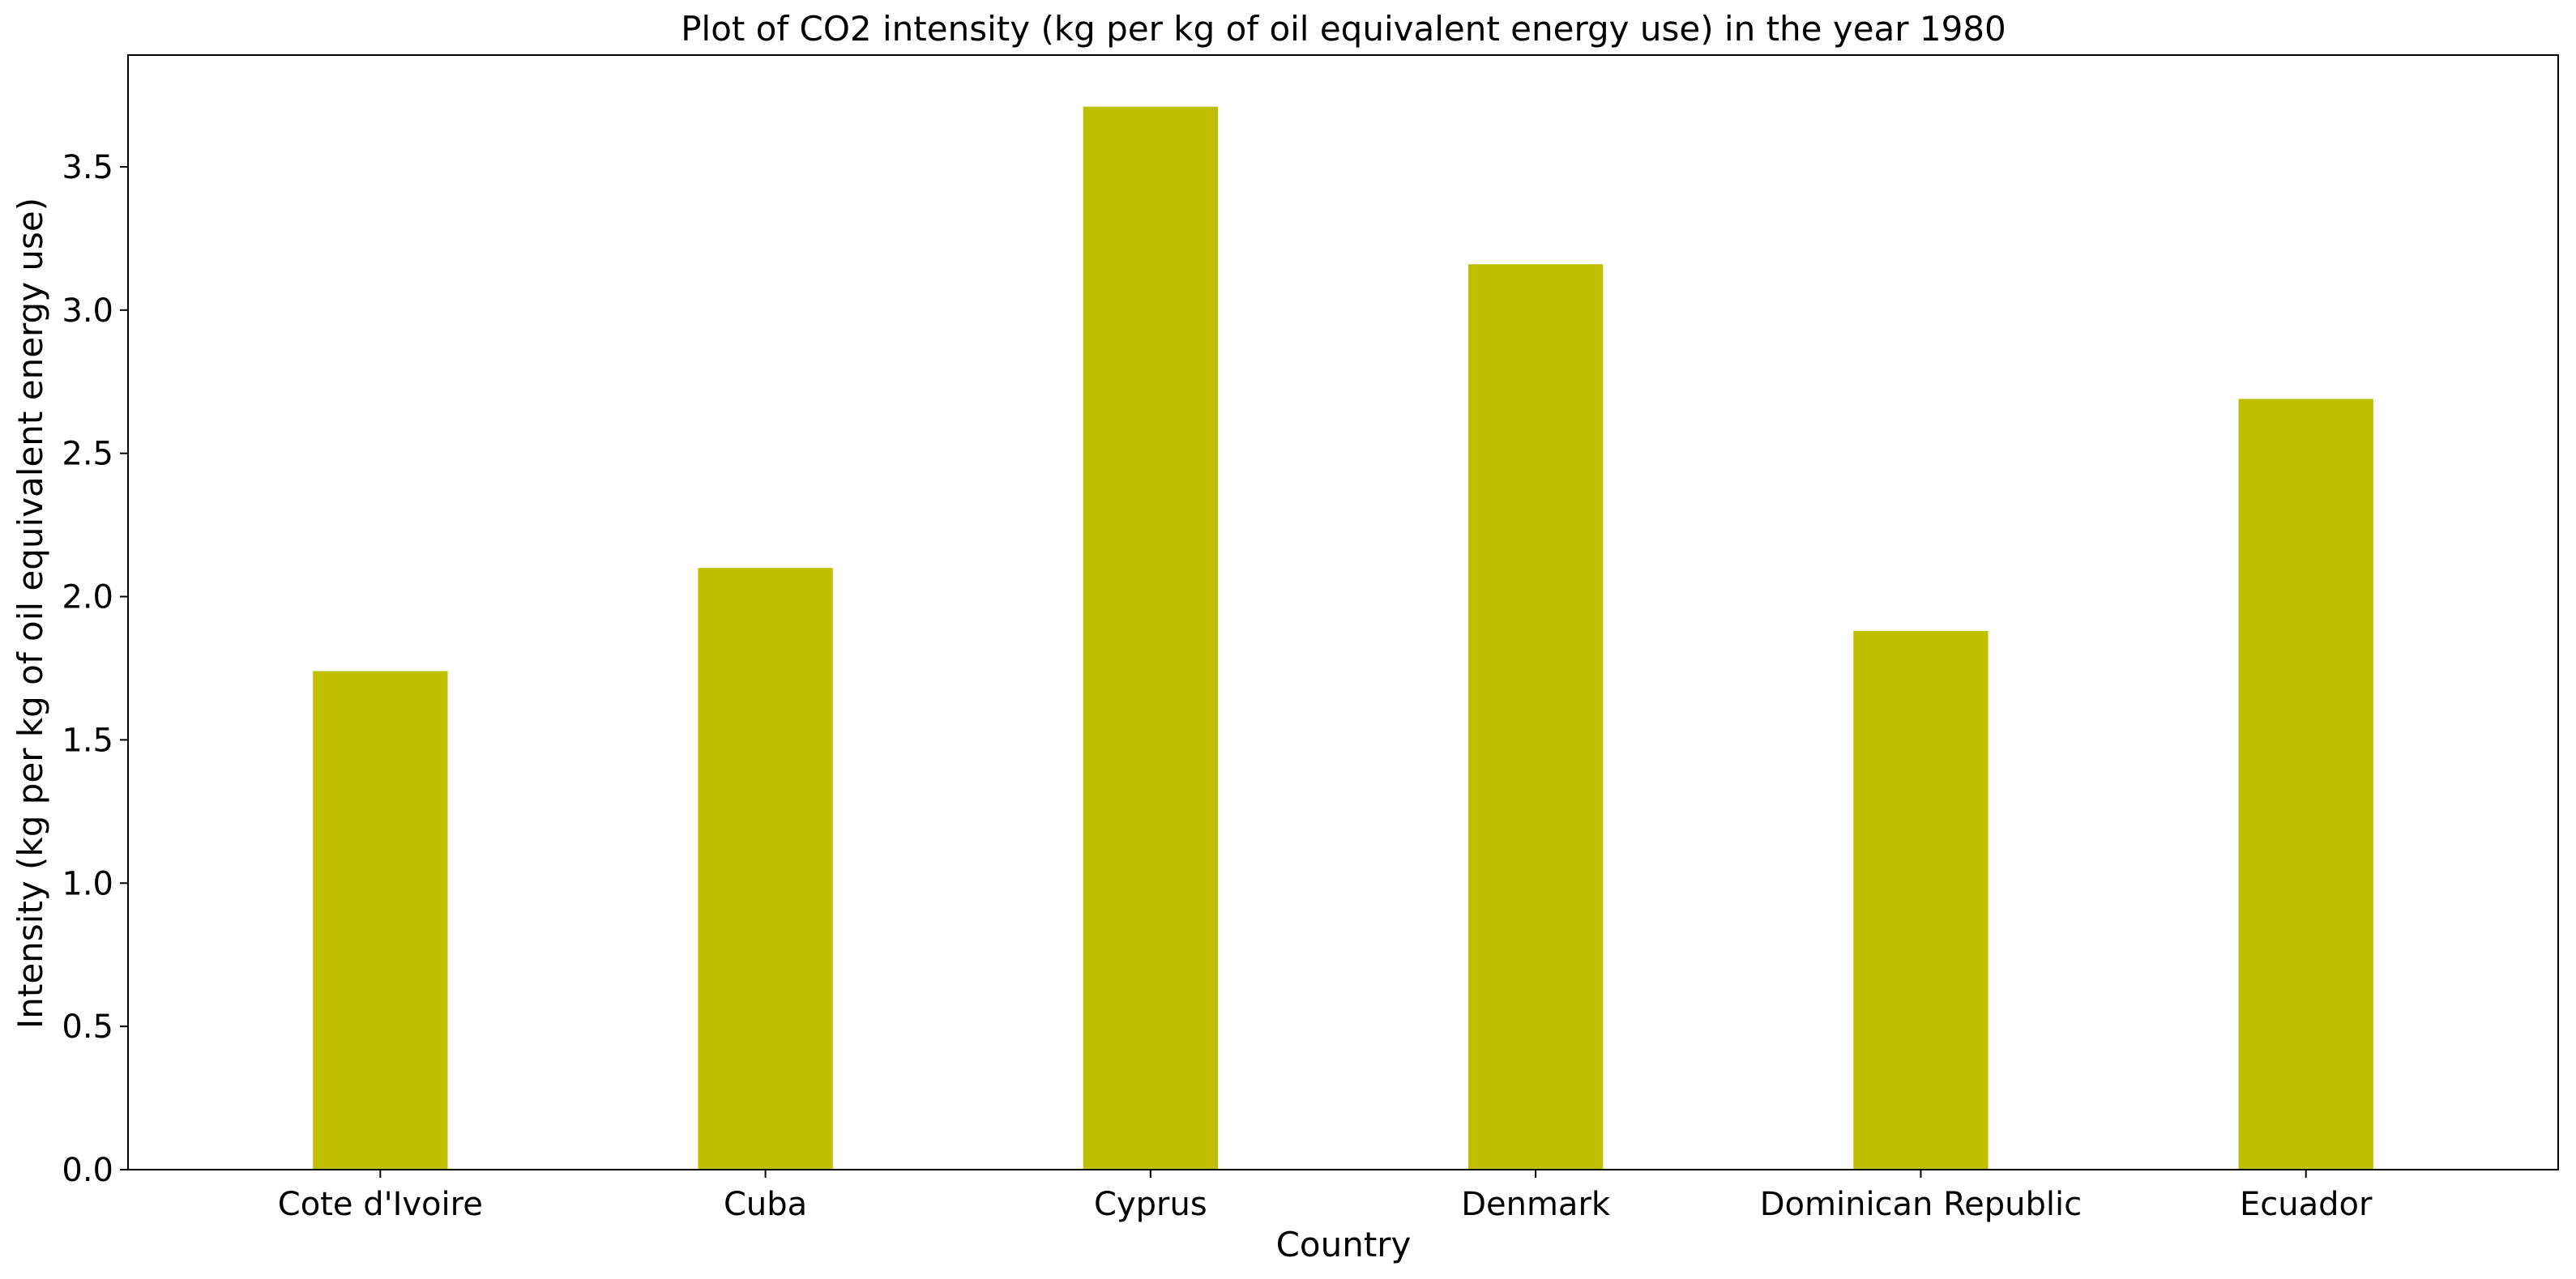  I want to click on x-tick-label: Cote d'Ivoire, so click(380, 1204).